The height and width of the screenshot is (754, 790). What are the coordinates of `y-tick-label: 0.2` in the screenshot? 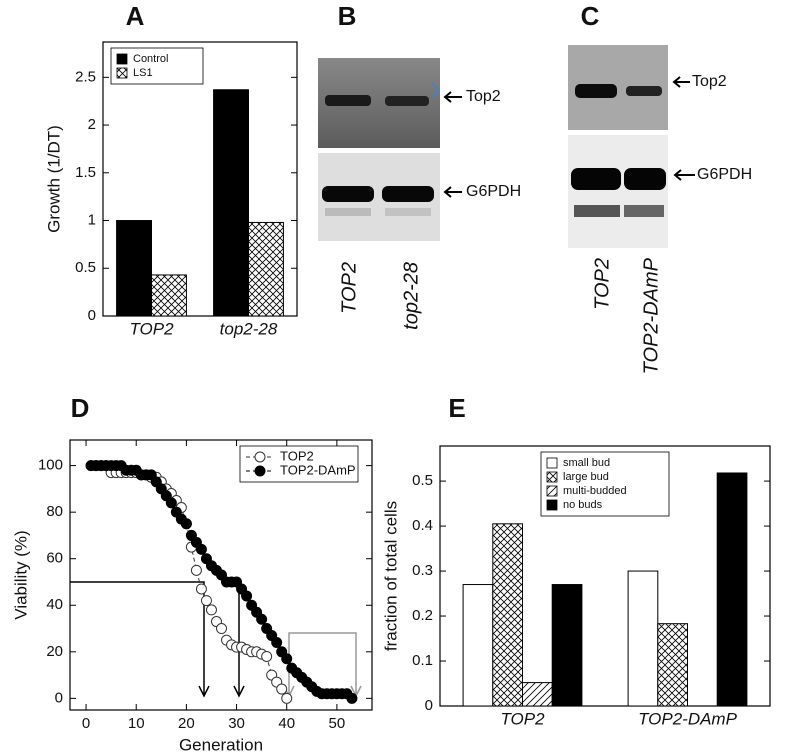 It's located at (422, 615).